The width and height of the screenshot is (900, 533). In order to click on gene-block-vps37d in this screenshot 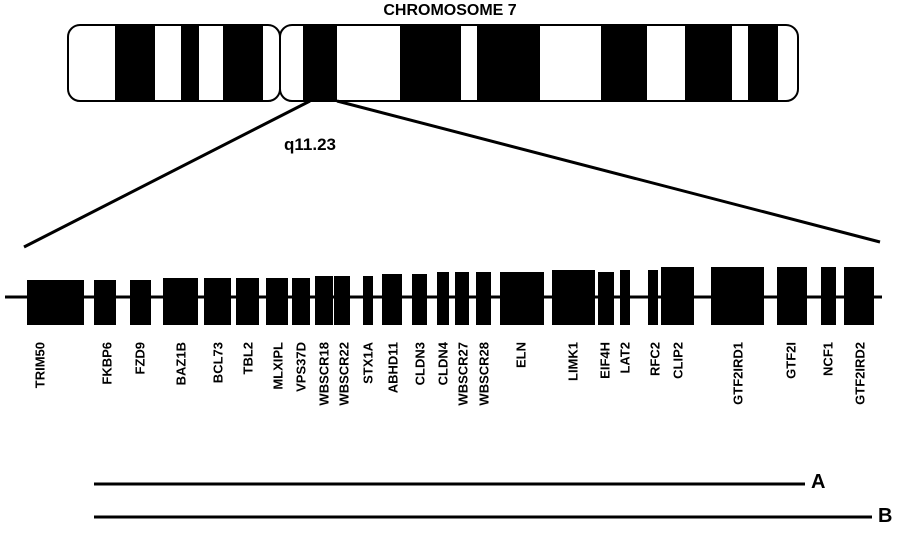, I will do `click(301, 301)`.